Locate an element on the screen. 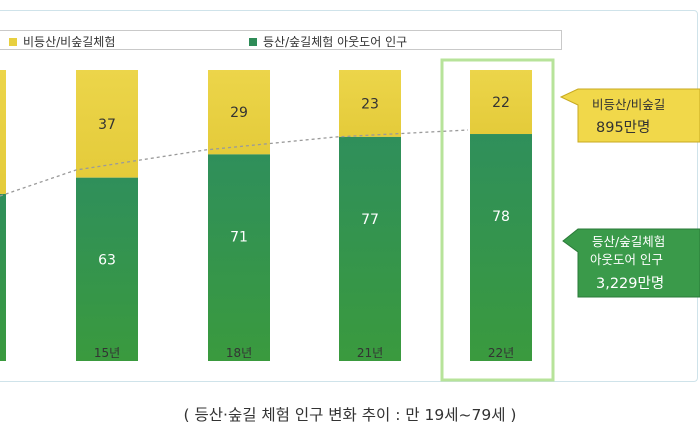 The image size is (700, 440). callout-lower-line2: 아웃도어 인구 is located at coordinates (626, 259).